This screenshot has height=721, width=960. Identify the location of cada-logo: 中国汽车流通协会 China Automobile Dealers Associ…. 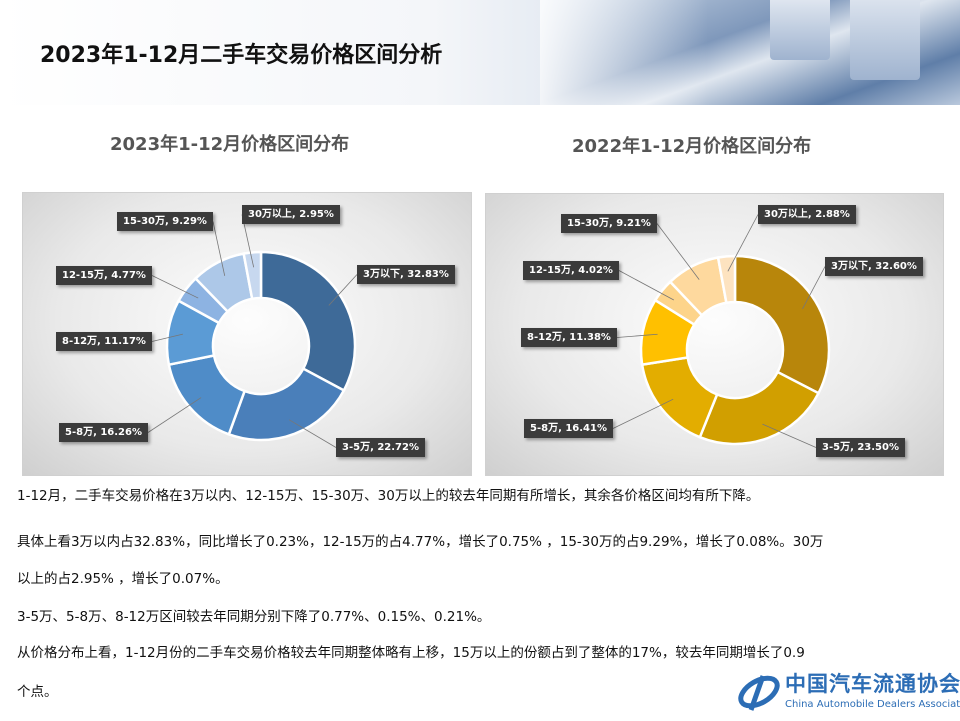
(846, 694).